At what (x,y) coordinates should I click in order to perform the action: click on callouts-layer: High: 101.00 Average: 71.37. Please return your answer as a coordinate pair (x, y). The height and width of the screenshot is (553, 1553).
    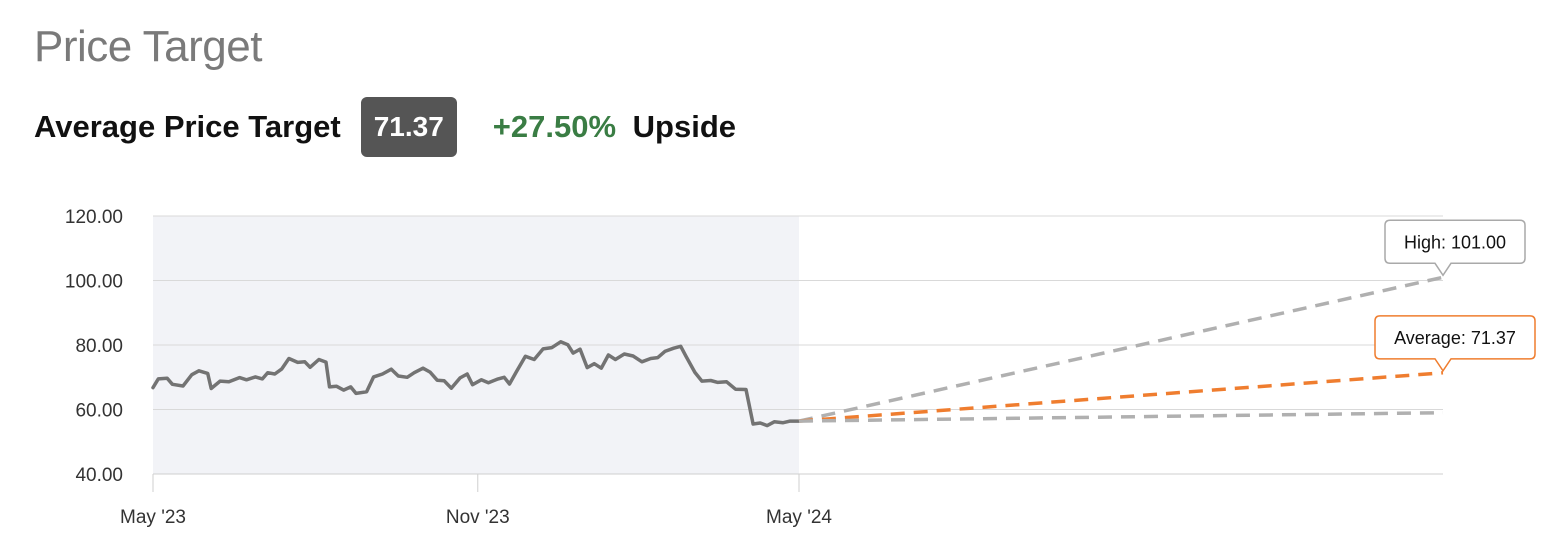
    Looking at the image, I should click on (1455, 296).